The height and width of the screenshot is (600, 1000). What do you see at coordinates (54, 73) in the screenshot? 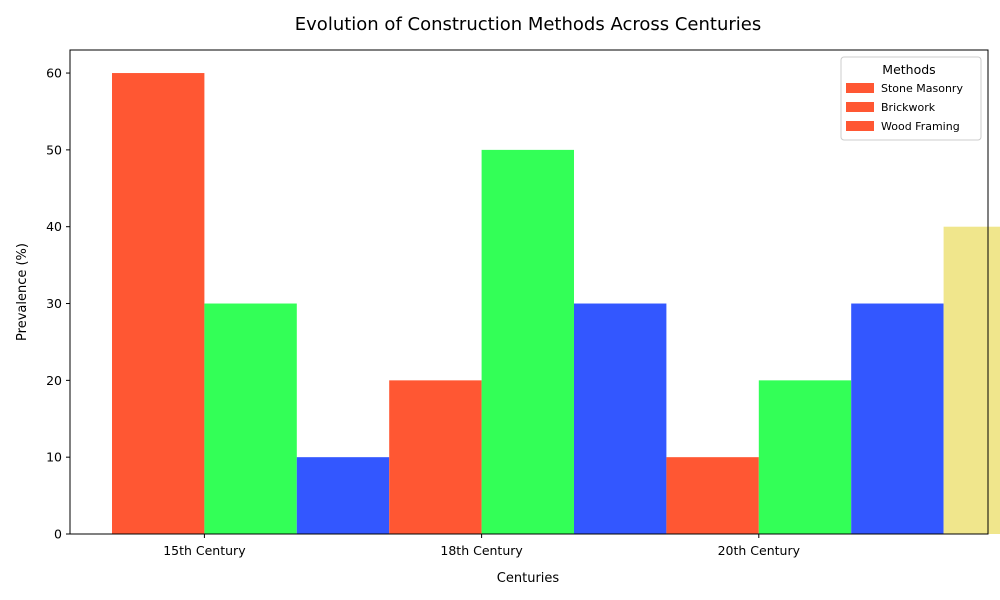
I see `y-tick-label: 60` at bounding box center [54, 73].